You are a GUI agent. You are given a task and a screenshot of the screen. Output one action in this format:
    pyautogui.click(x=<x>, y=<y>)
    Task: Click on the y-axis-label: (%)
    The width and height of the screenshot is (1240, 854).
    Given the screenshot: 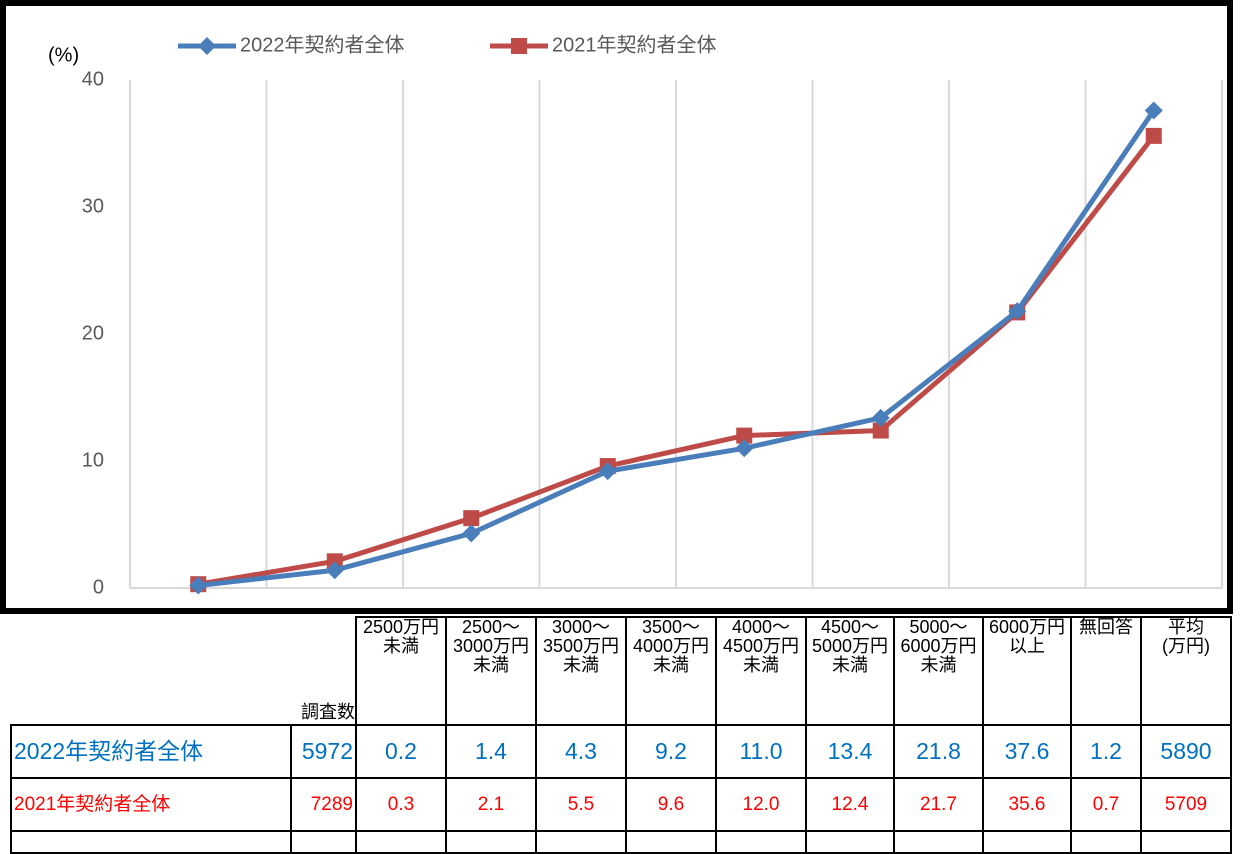 What is the action you would take?
    pyautogui.click(x=63, y=55)
    